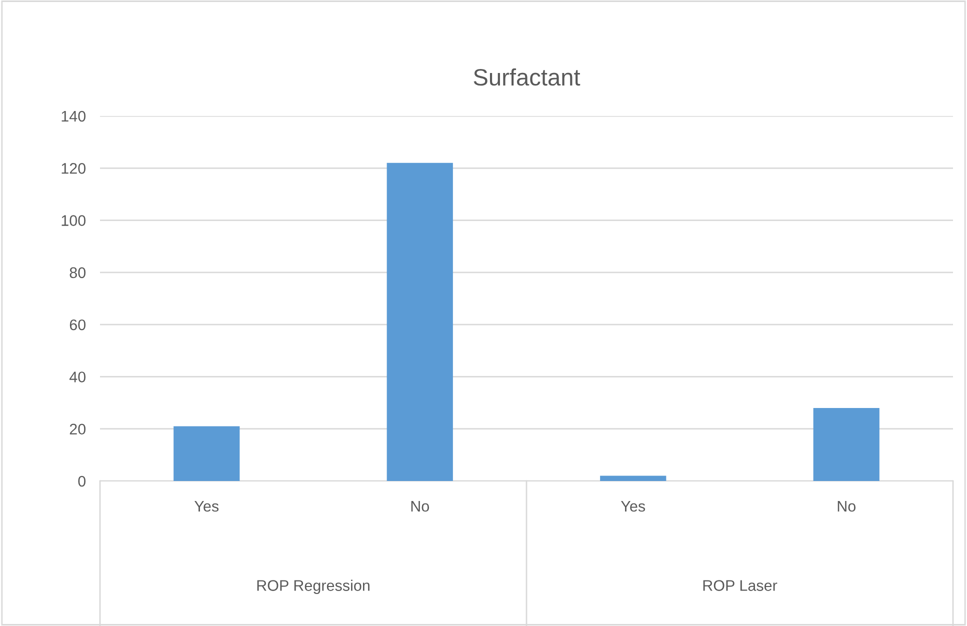 This screenshot has width=967, height=626. What do you see at coordinates (74, 116) in the screenshot?
I see `y-tick-label: 140` at bounding box center [74, 116].